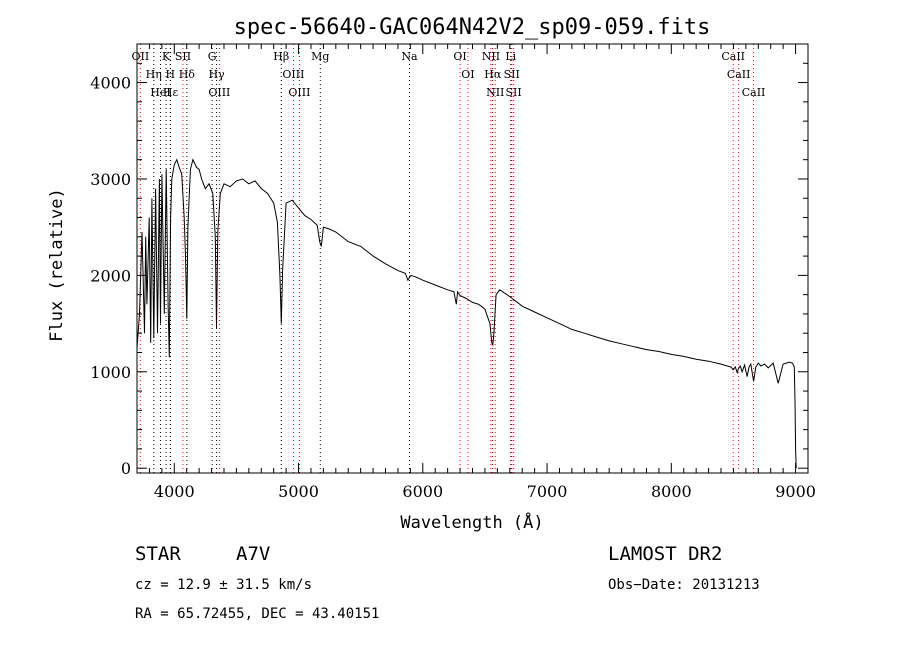 The width and height of the screenshot is (900, 650). Describe the element at coordinates (298, 491) in the screenshot. I see `x-tick-label: 5000` at that location.